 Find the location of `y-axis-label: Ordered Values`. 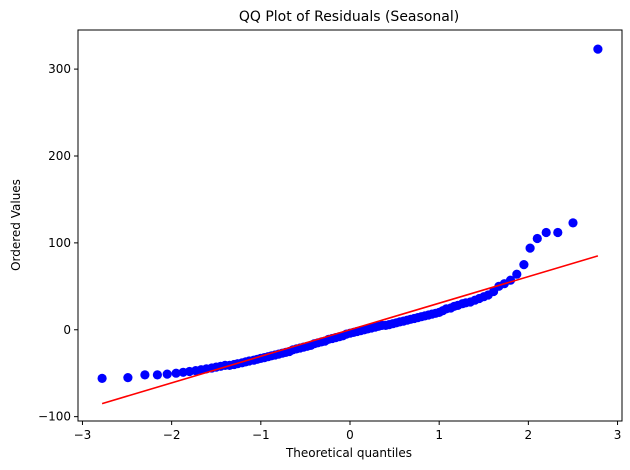

y-axis-label: Ordered Values is located at coordinates (16, 225).